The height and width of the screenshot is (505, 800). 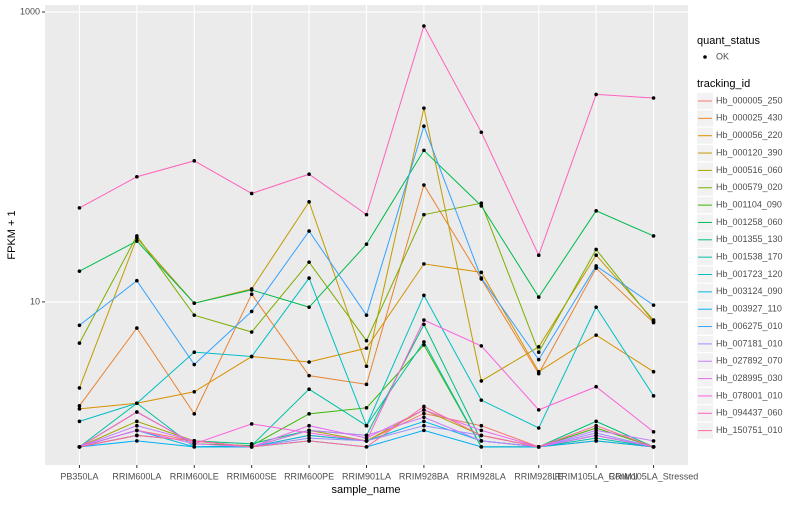 I want to click on y-tick-label: 1000, so click(x=30, y=11).